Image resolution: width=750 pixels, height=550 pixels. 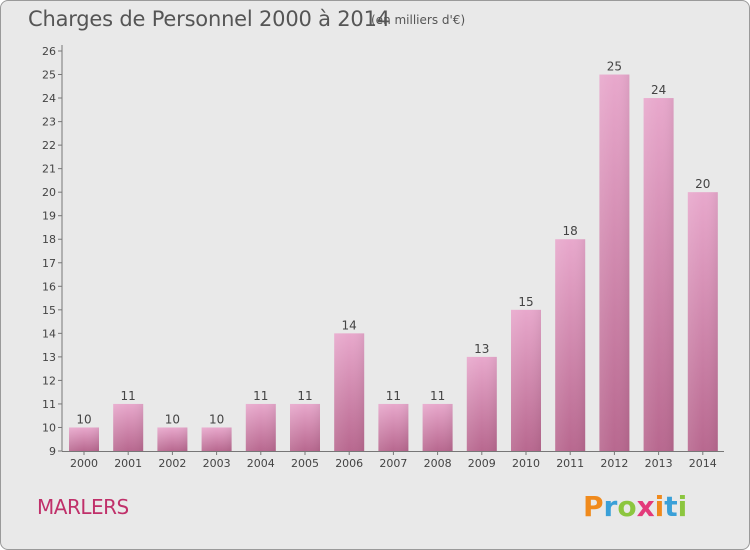 What do you see at coordinates (570, 345) in the screenshot?
I see `bar-sheen-2011` at bounding box center [570, 345].